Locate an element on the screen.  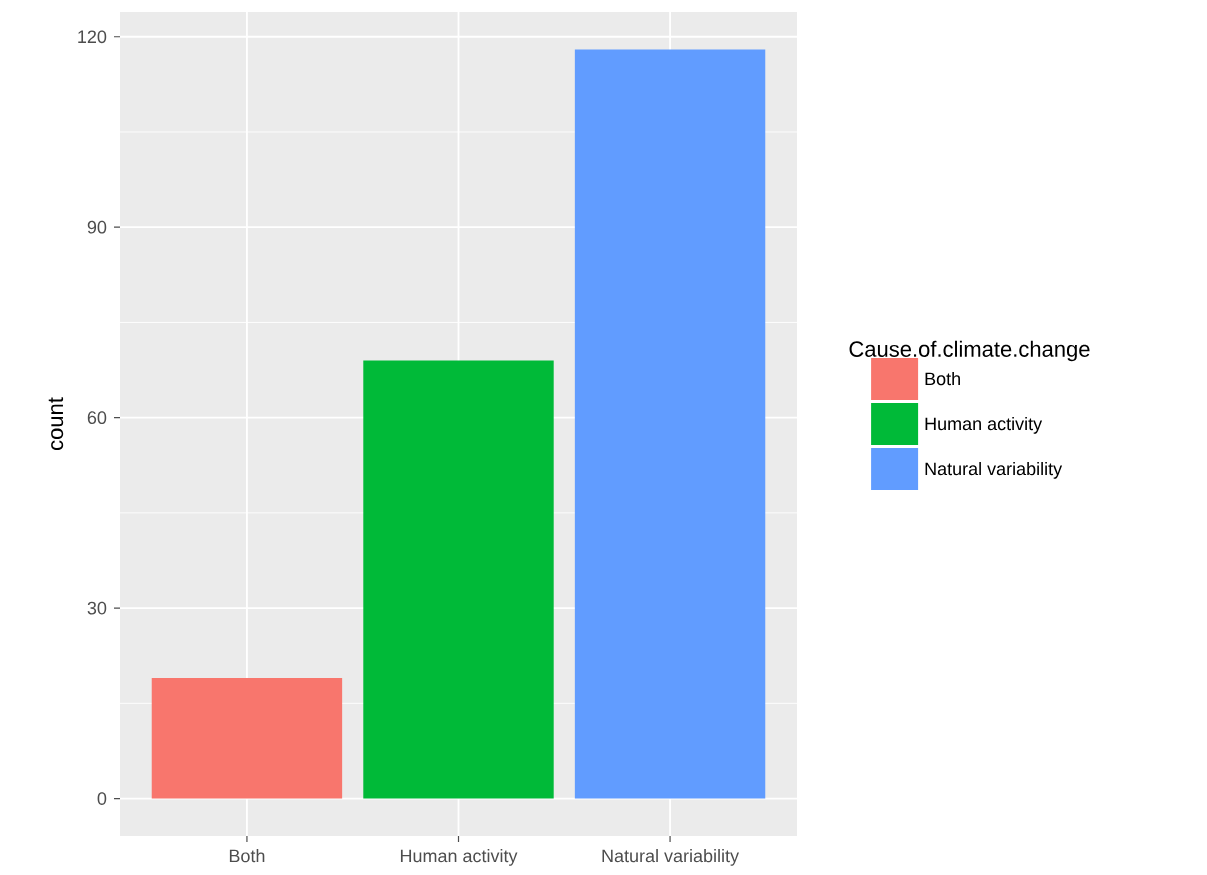
y-tick-label: 0 is located at coordinates (102, 798).